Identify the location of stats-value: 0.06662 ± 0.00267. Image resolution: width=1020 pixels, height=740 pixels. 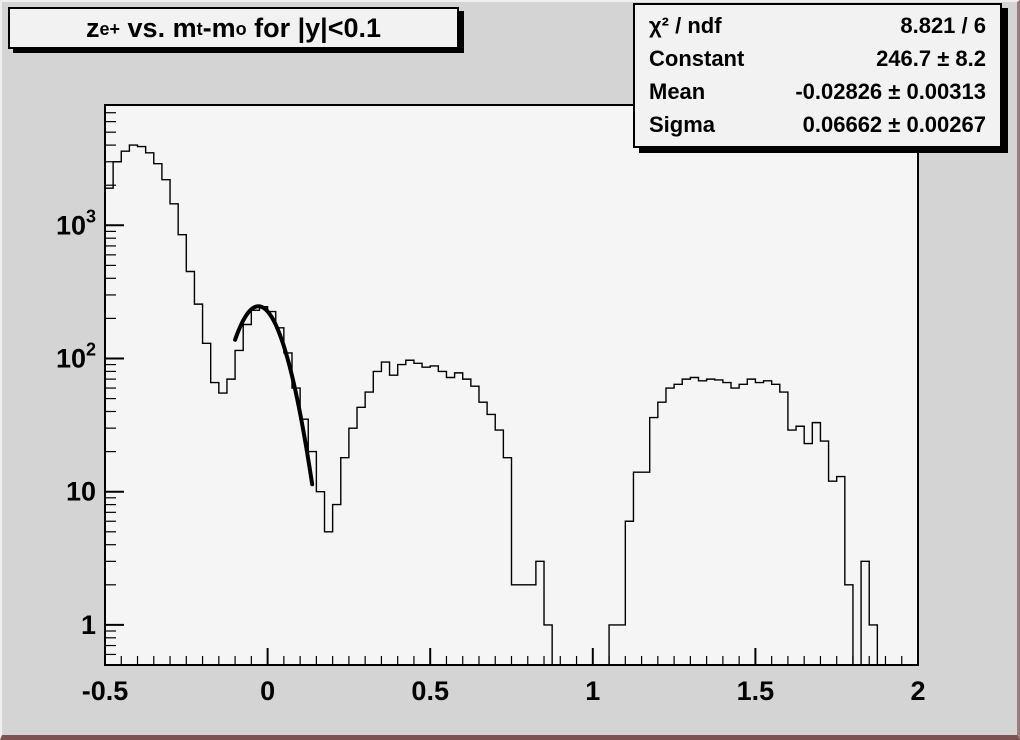
(894, 124).